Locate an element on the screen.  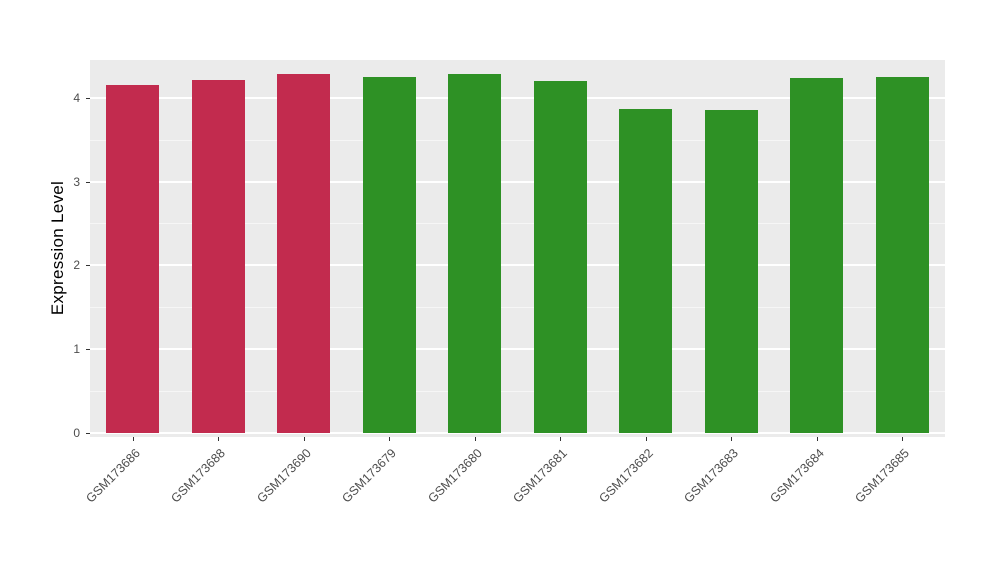
y-tick-label: 1 is located at coordinates (76, 349).